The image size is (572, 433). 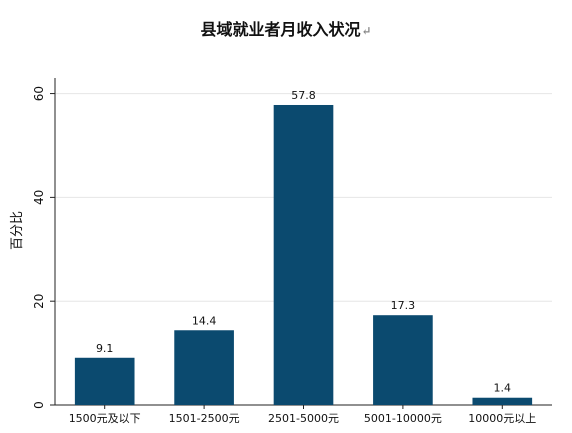 What do you see at coordinates (105, 348) in the screenshot?
I see `data-label: 9.1` at bounding box center [105, 348].